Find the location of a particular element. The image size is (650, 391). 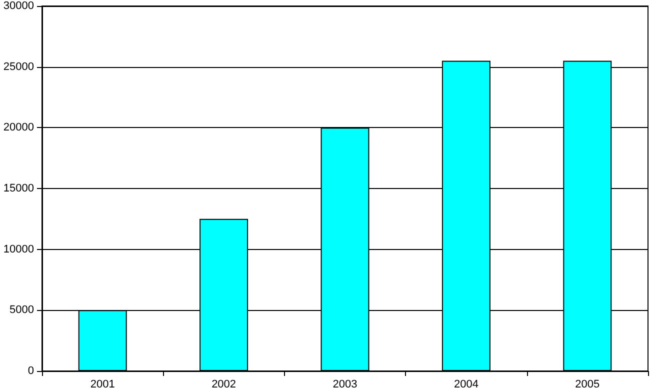

x-tick-label: 2004 is located at coordinates (466, 384).